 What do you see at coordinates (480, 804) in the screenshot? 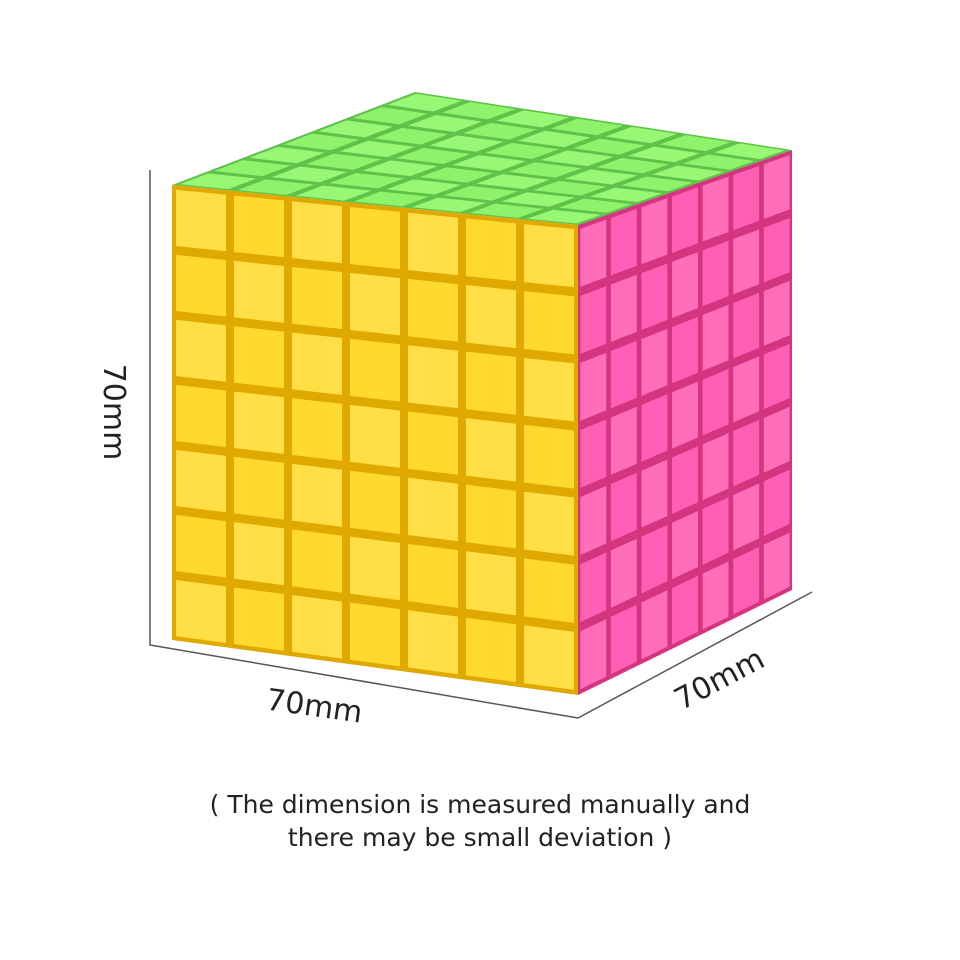
I see `note-line: ( The dimension is measured manually and` at bounding box center [480, 804].